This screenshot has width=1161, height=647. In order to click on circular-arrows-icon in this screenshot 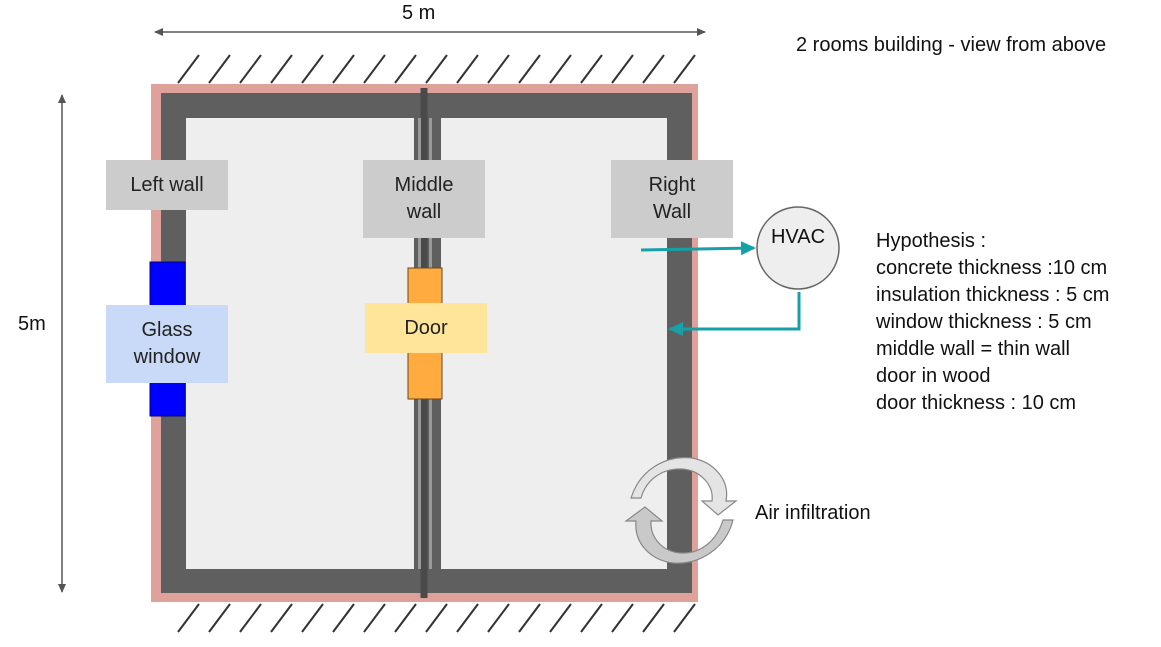, I will do `click(681, 510)`.